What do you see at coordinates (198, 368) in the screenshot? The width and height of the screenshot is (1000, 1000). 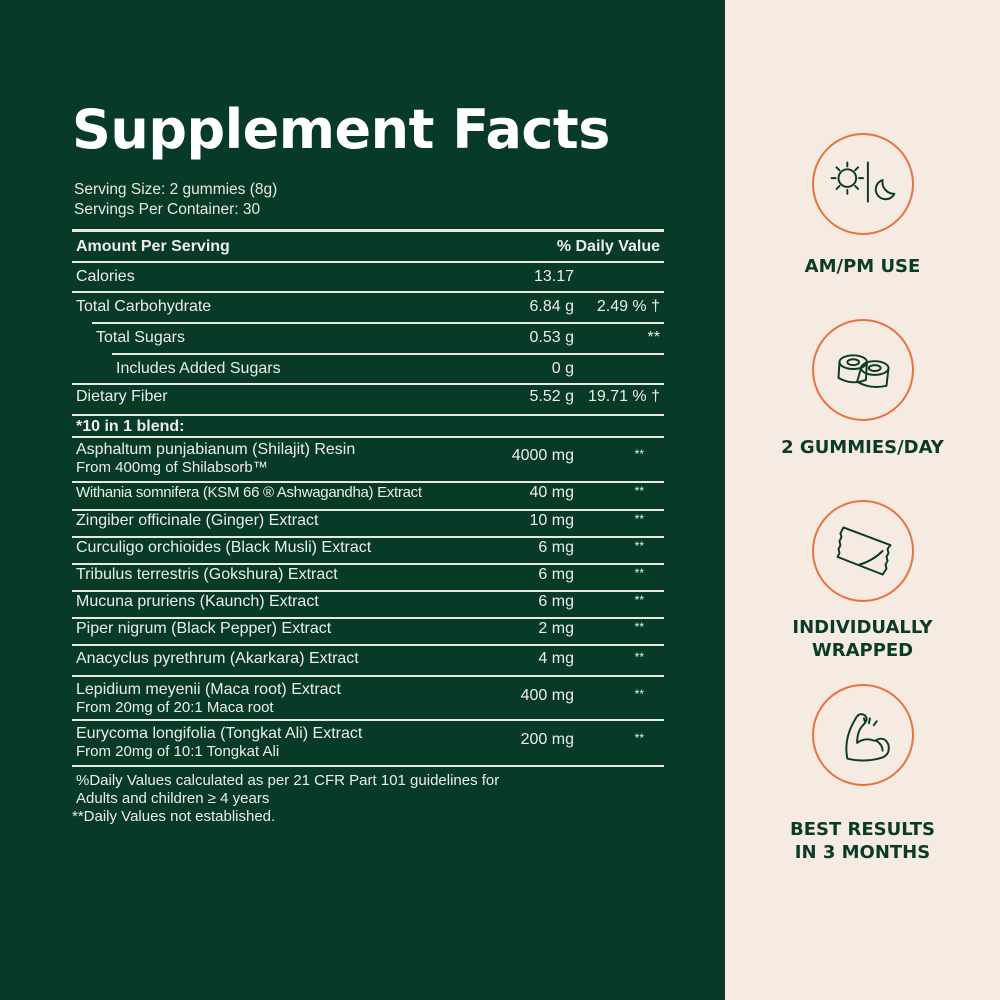 I see `nutrient-name: Includes Added Sugars` at bounding box center [198, 368].